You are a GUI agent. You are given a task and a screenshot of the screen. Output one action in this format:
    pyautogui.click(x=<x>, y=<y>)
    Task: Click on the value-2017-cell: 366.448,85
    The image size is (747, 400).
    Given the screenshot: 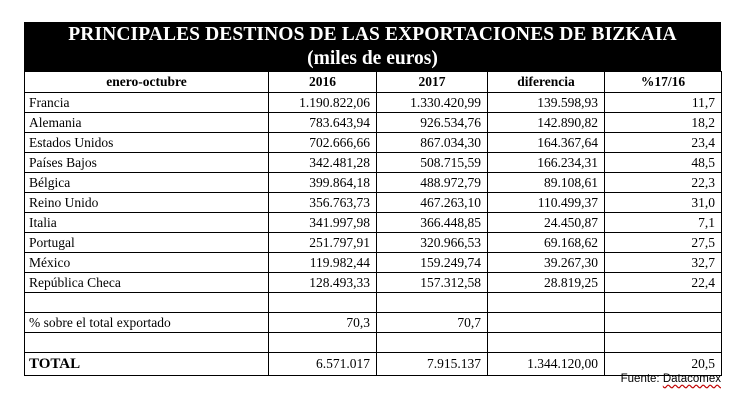 What is the action you would take?
    pyautogui.click(x=432, y=222)
    